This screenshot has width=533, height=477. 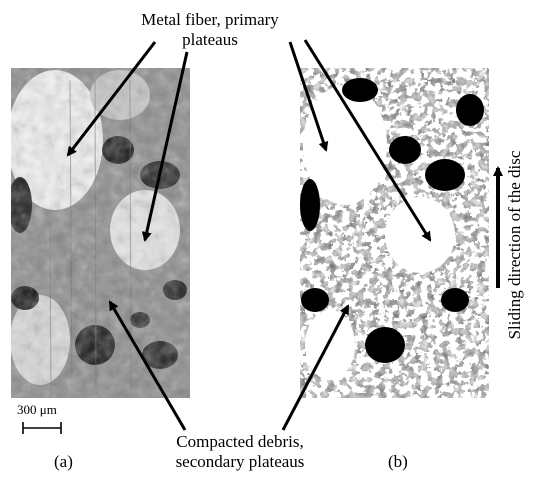 I want to click on scale-bar-label: 300 μm, so click(x=37, y=409).